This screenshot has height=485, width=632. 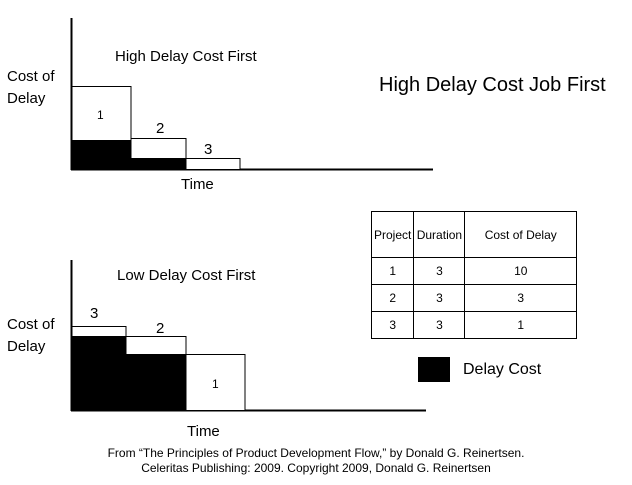 What do you see at coordinates (208, 149) in the screenshot?
I see `top-job-3-label: 3` at bounding box center [208, 149].